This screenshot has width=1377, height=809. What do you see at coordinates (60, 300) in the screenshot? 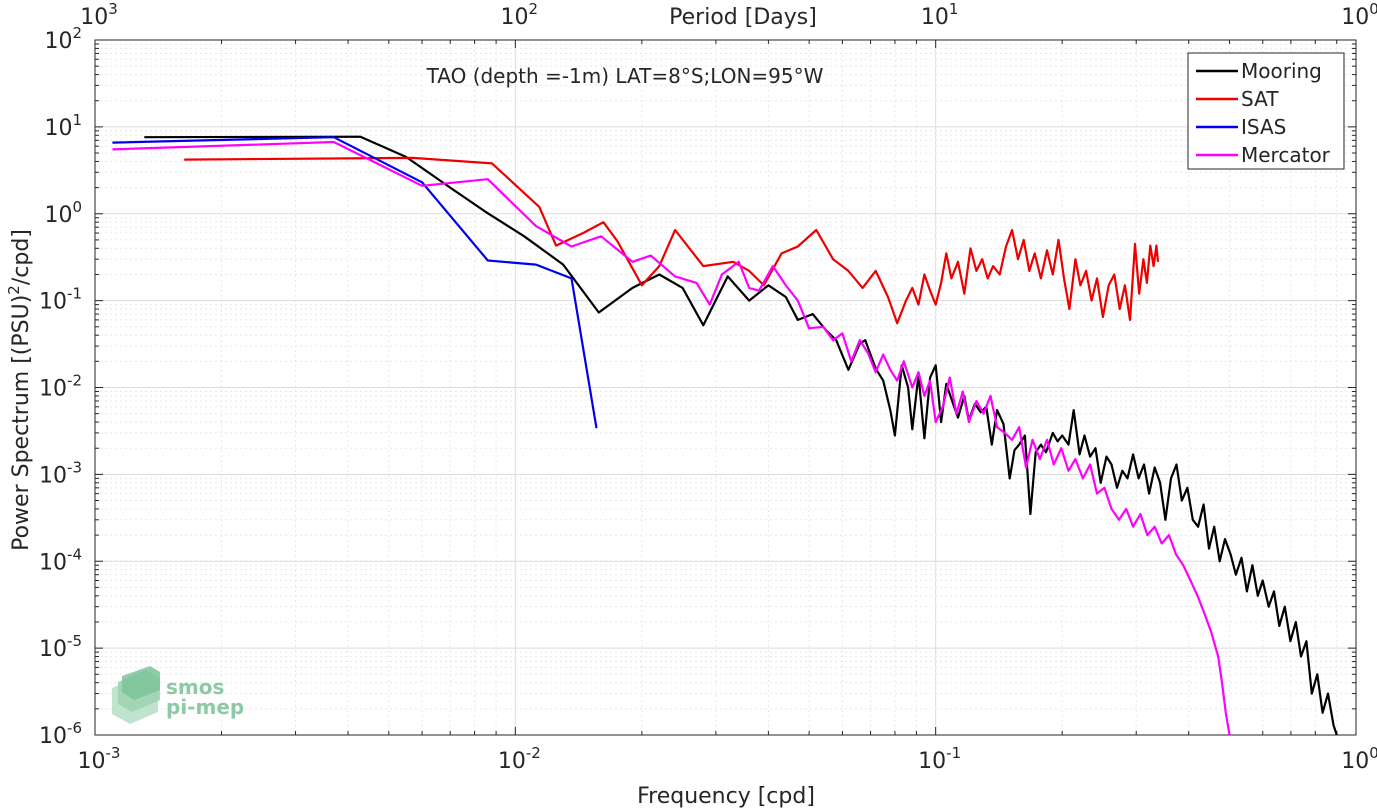
I see `y-tick-label: 10⁻¹` at bounding box center [60, 300].